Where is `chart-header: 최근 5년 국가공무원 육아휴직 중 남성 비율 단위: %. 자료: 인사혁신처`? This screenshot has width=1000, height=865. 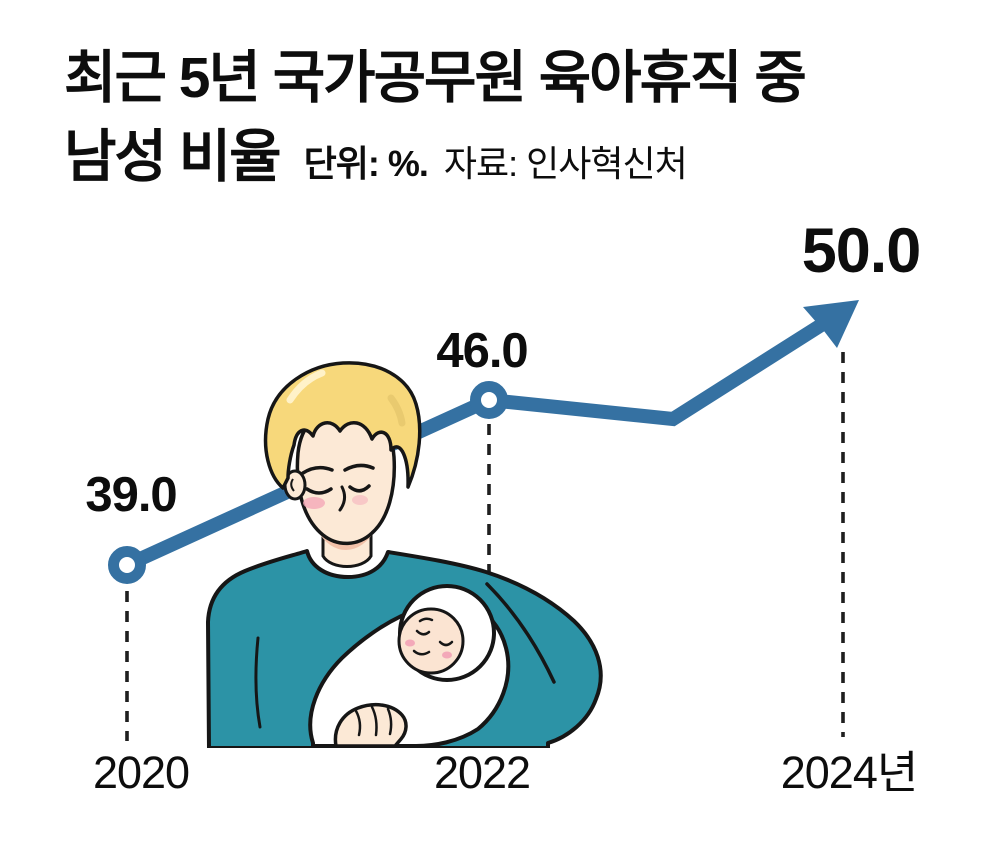
chart-header: 최근 5년 국가공무원 육아휴직 중 남성 비율 단위: %. 자료: 인사혁신처 is located at coordinates (519, 118).